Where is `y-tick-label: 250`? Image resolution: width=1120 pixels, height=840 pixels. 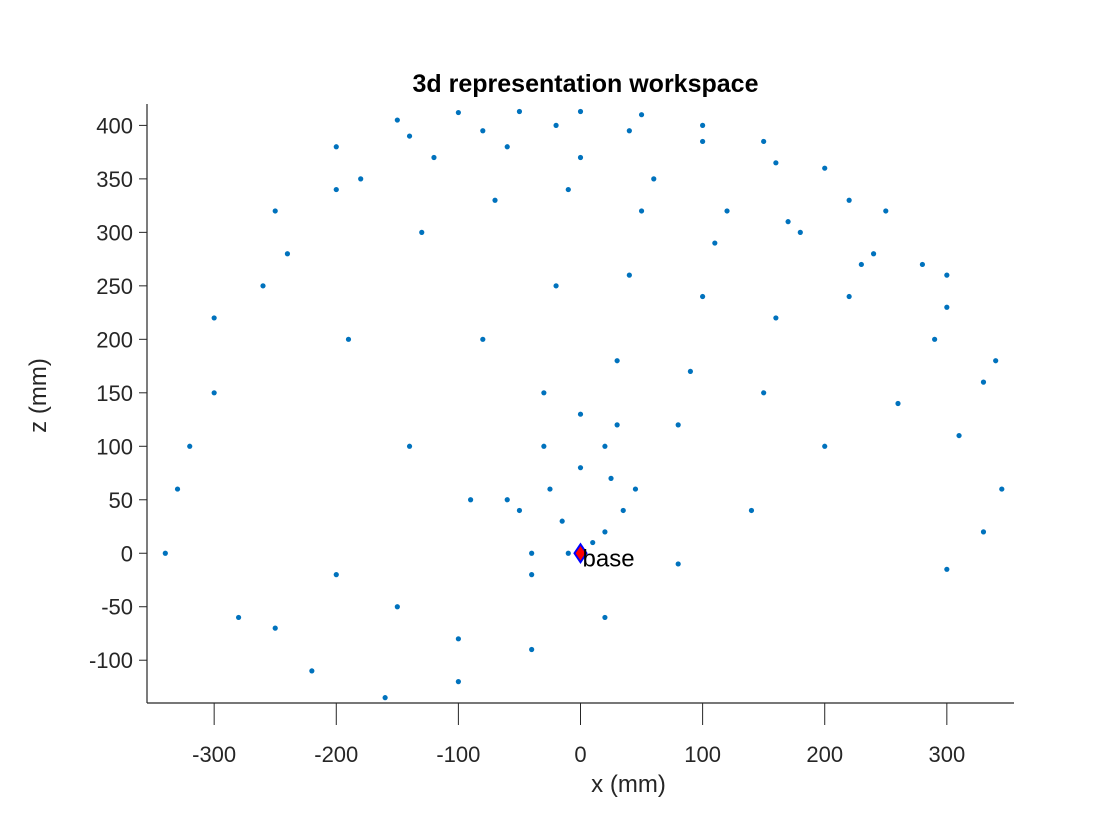
y-tick-label: 250 is located at coordinates (114, 286).